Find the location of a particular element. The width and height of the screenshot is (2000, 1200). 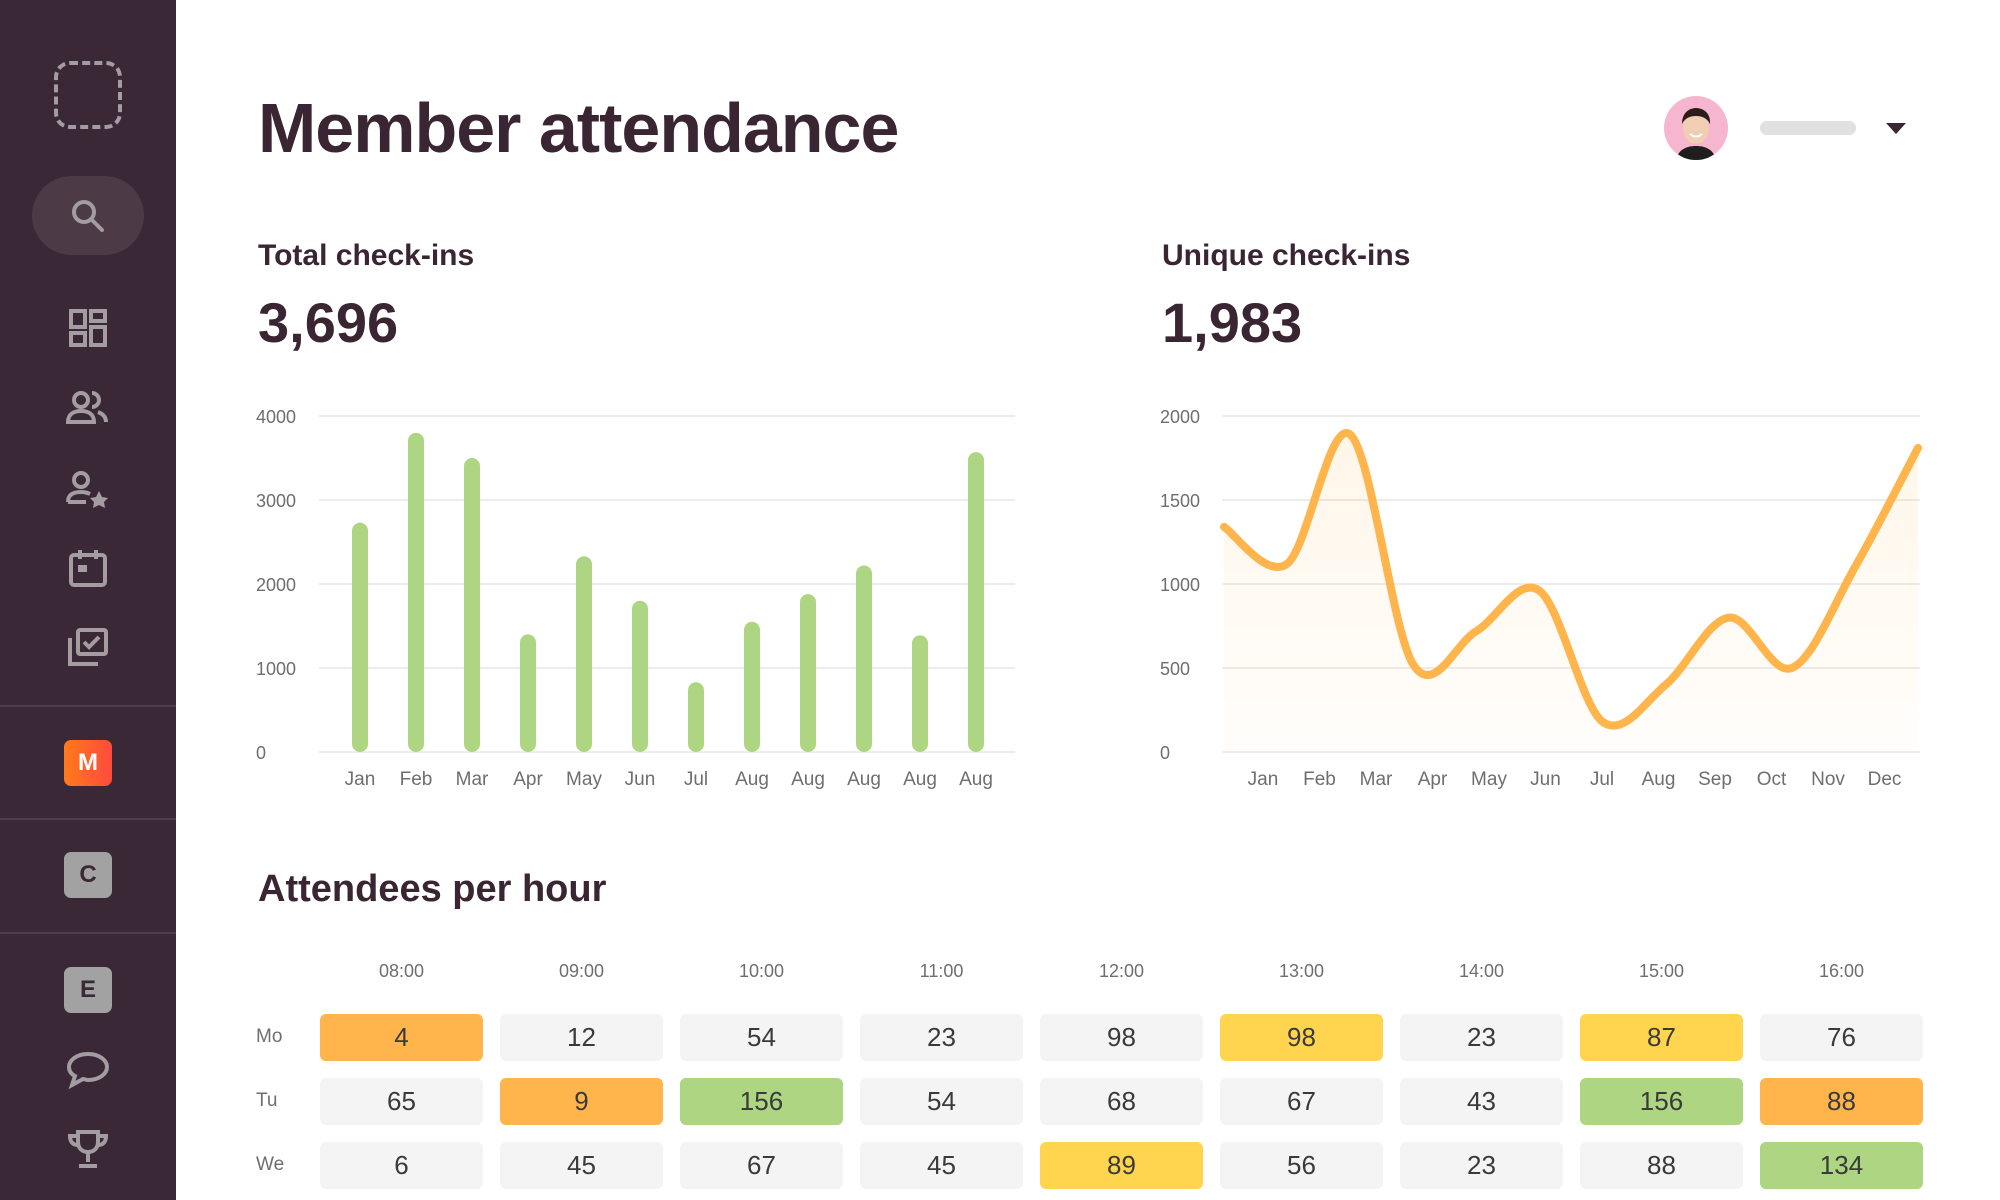

chat-icon is located at coordinates (88, 1070).